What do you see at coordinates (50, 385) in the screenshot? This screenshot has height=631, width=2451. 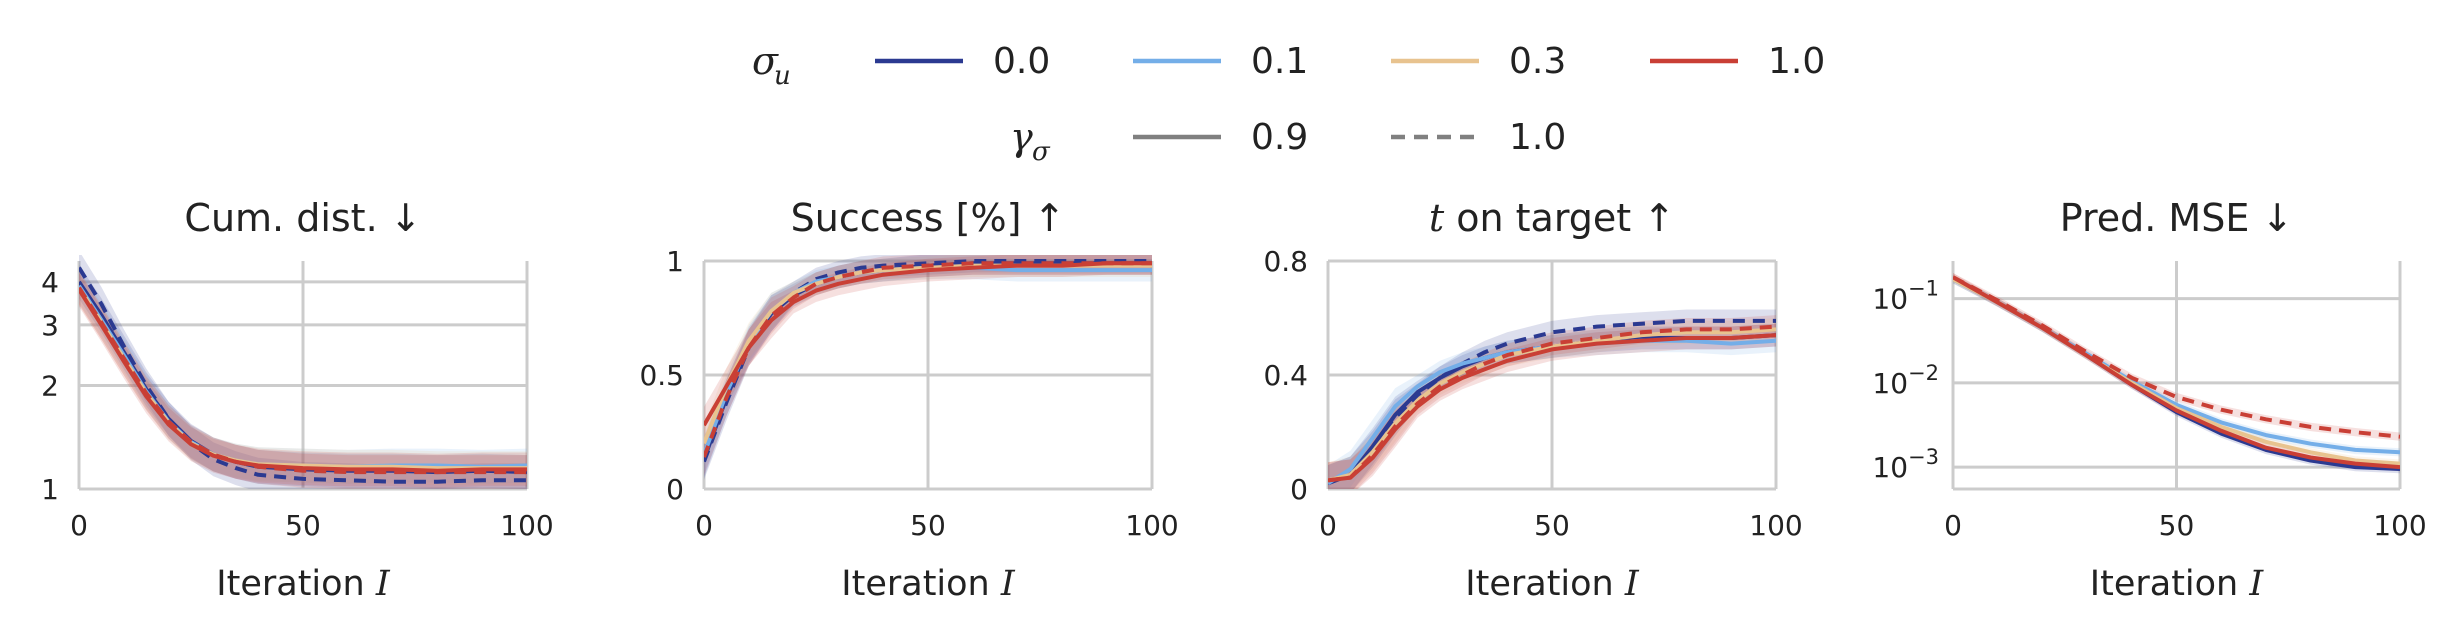 I see `y-tick-label: 2` at bounding box center [50, 385].